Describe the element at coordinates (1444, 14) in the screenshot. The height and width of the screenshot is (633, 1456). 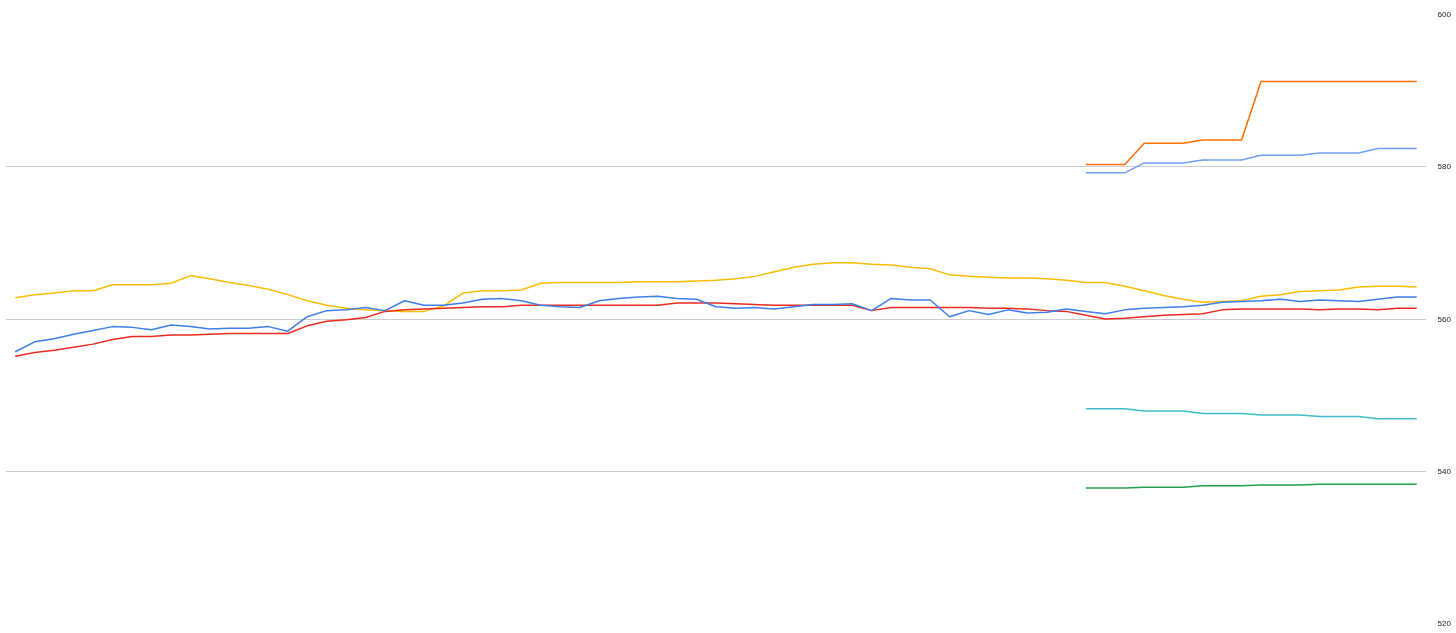
I see `y-tick-label: 600` at that location.